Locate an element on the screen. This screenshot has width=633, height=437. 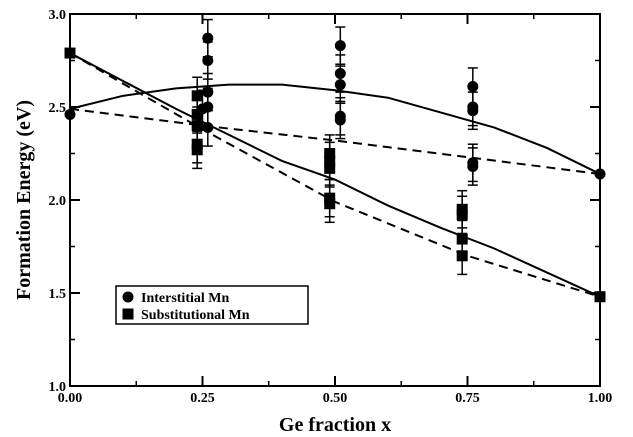
y-axis-label: Formation Energy (eV) is located at coordinates (24, 200).